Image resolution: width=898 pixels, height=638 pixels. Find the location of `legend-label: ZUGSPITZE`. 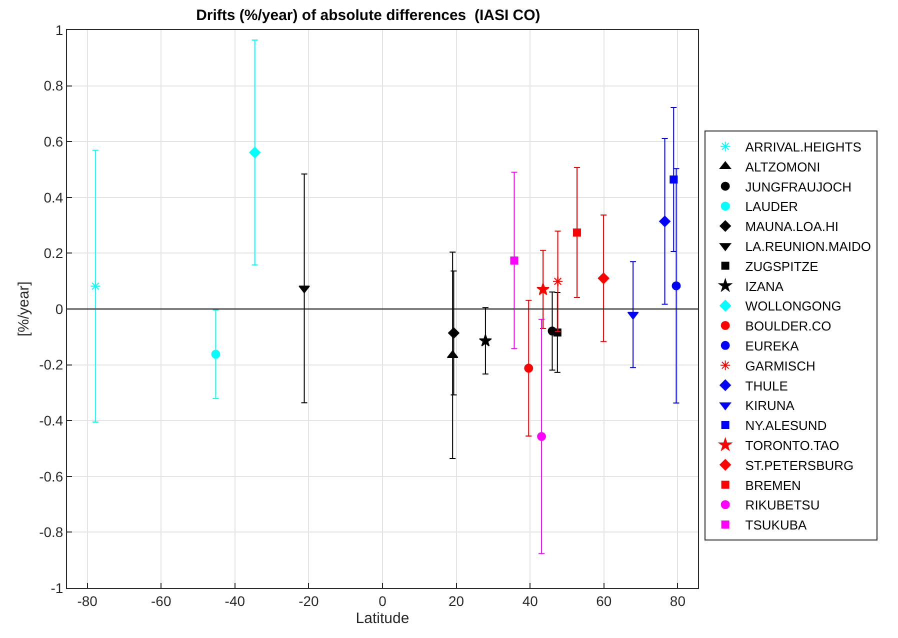

legend-label: ZUGSPITZE is located at coordinates (782, 266).